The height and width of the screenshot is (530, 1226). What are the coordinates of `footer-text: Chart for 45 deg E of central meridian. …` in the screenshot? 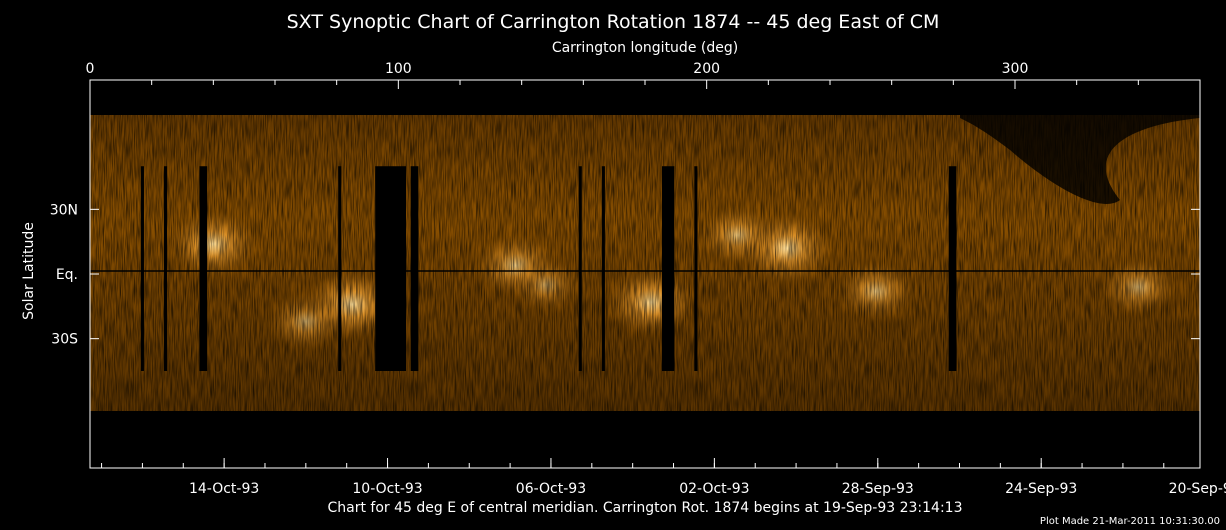 It's located at (645, 508).